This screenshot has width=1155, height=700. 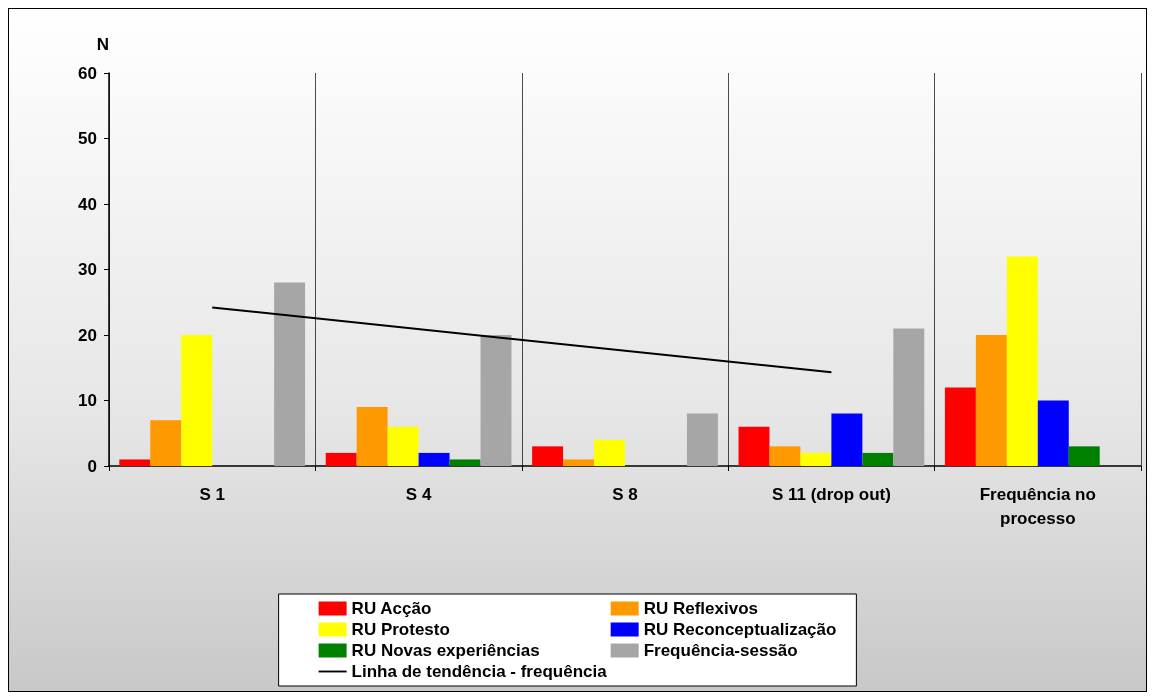 I want to click on legend-label: RU Reflexivos, so click(x=700, y=608).